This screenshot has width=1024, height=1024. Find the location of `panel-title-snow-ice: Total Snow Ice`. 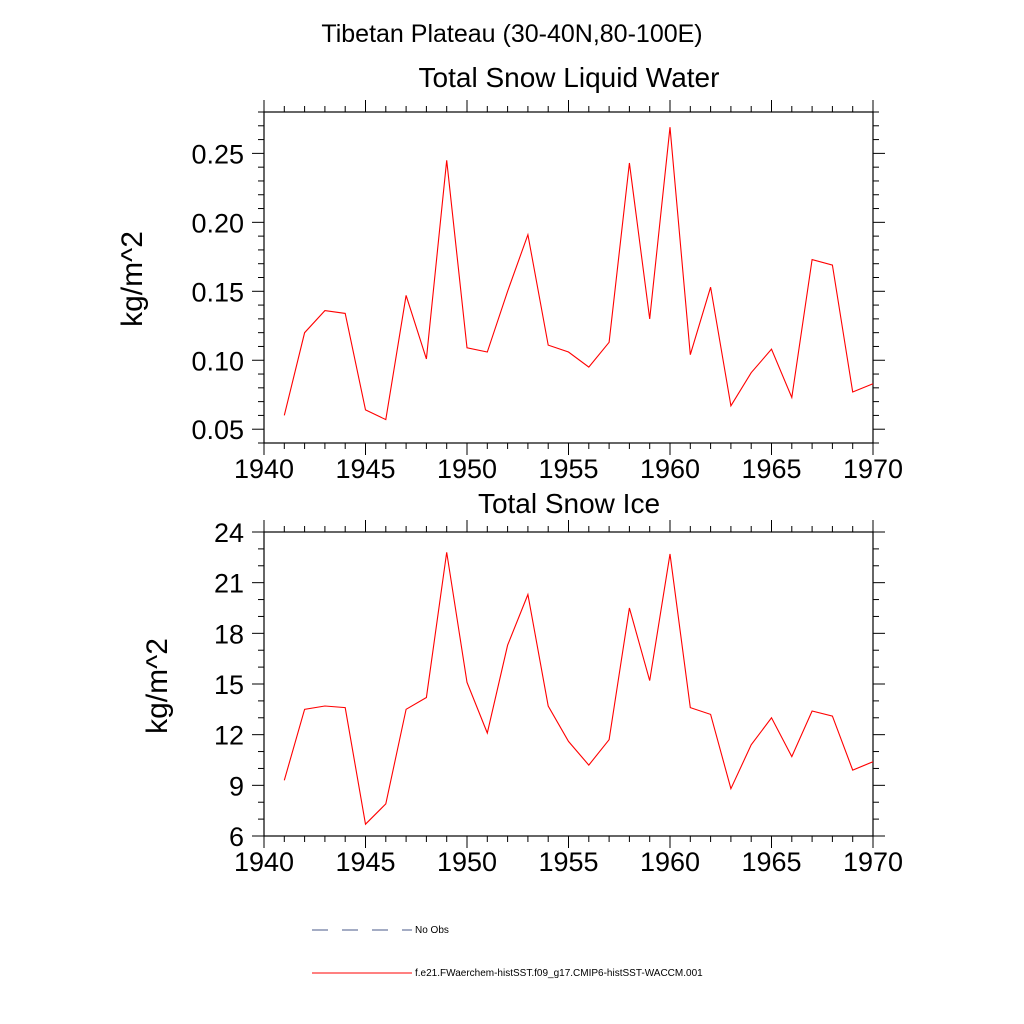

panel-title-snow-ice: Total Snow Ice is located at coordinates (569, 503).